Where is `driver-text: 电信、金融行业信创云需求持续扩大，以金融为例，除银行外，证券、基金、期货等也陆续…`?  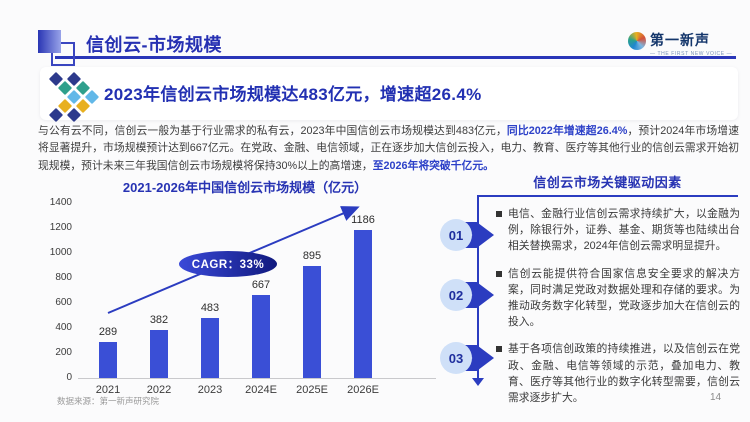 driver-text: 电信、金融行业信创云需求持续扩大，以金融为例，除银行外，证券、基金、期货等也陆续… is located at coordinates (624, 230).